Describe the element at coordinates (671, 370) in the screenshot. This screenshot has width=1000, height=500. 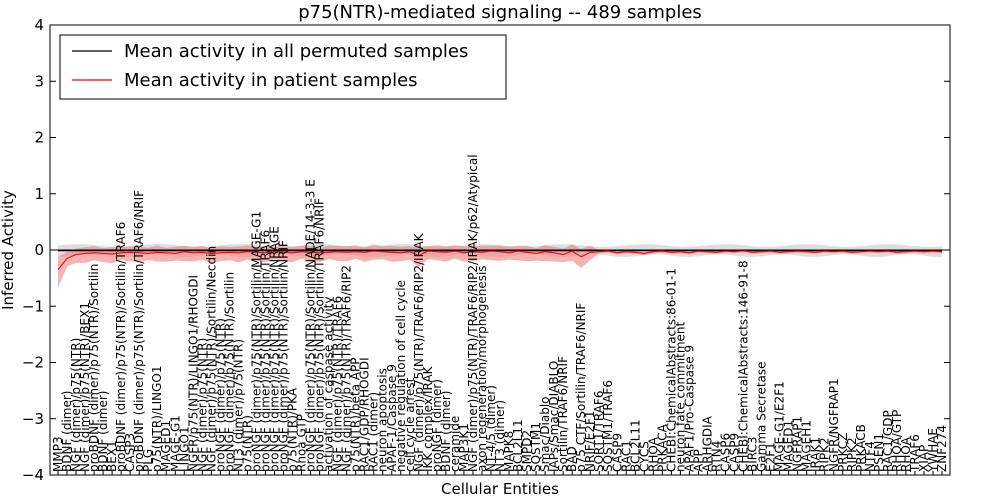
I see `x-tick-label: CHEBI:ChemicalAbstracts:86-01-1` at that location.